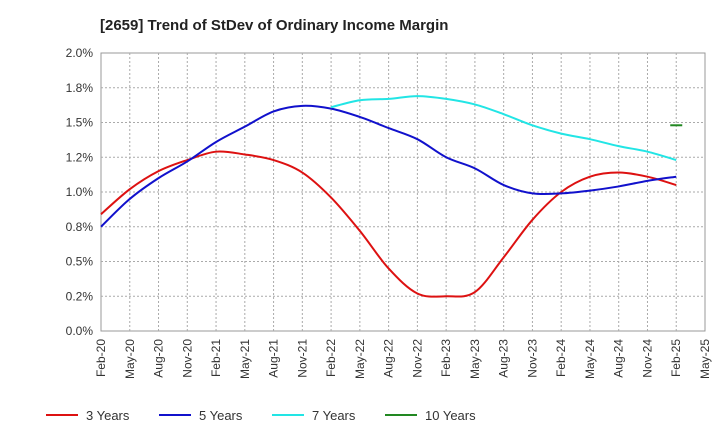  I want to click on y-tick-label: 0.2%, so click(80, 296).